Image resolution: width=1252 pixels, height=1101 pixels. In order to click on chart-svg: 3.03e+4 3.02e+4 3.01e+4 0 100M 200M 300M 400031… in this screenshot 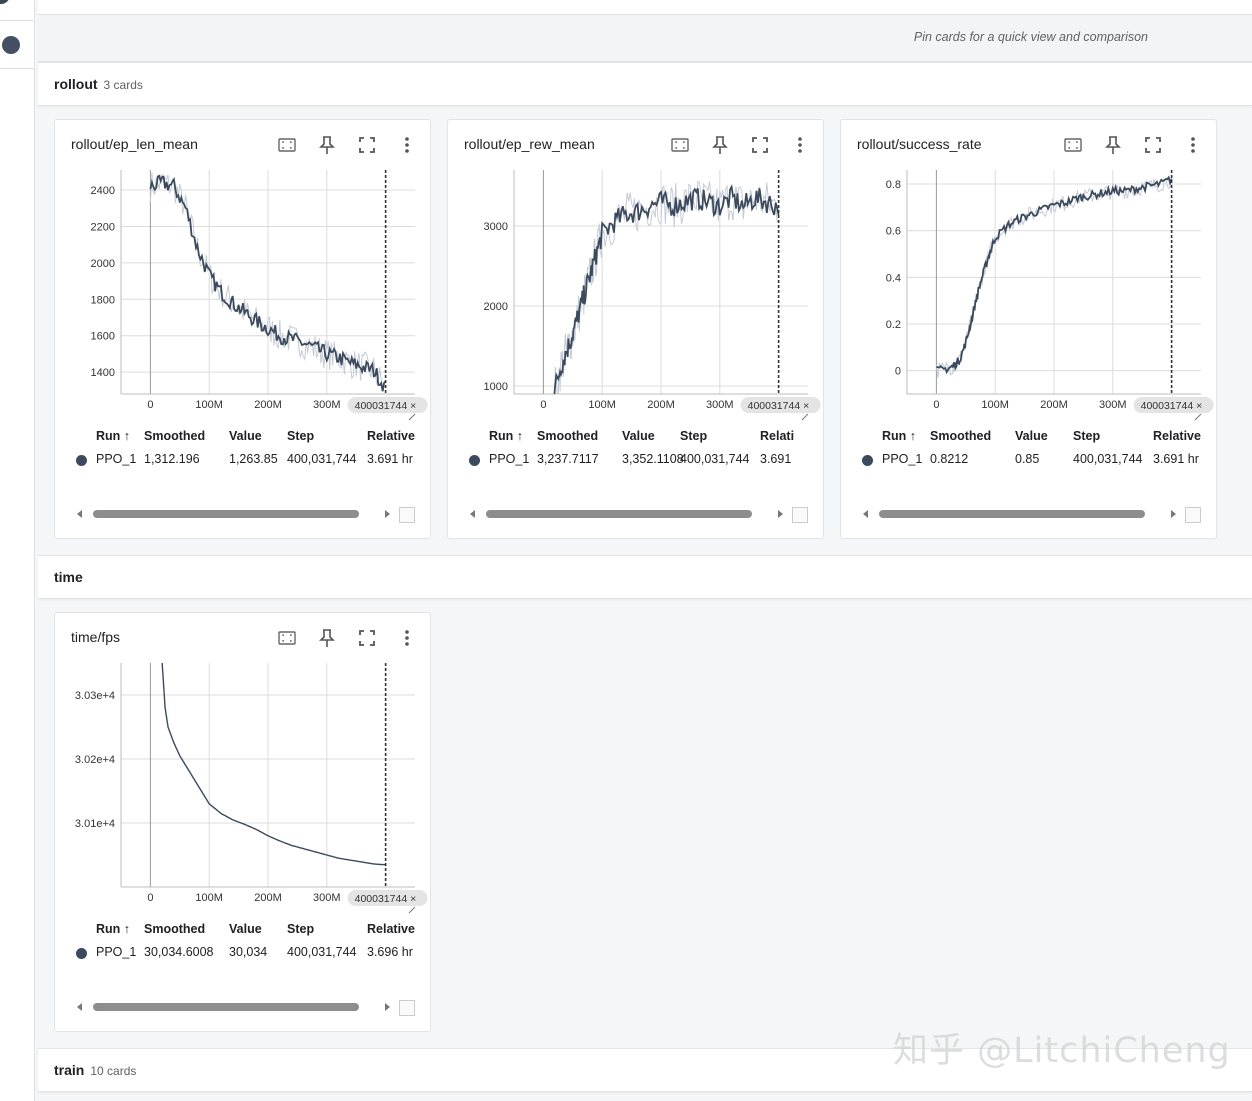, I will do `click(251, 788)`.